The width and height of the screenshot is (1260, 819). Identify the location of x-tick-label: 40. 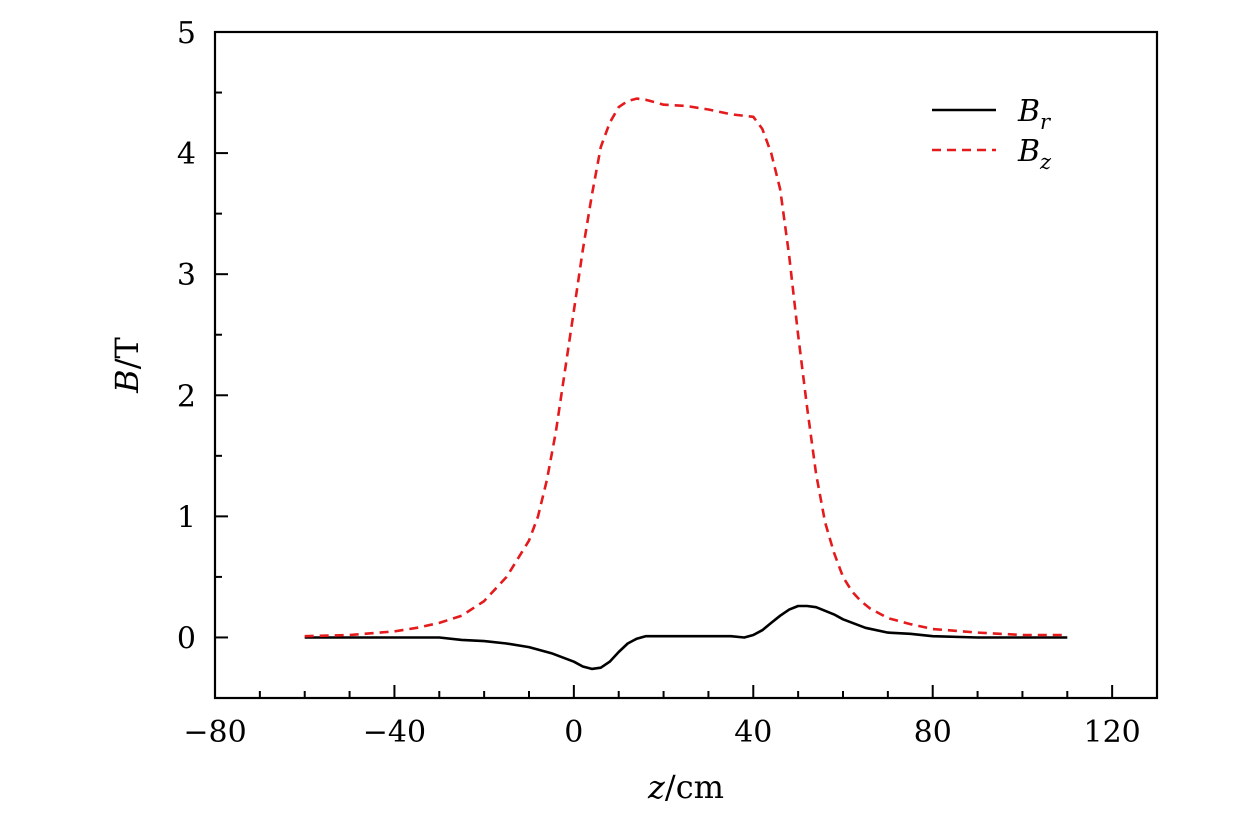
(753, 732).